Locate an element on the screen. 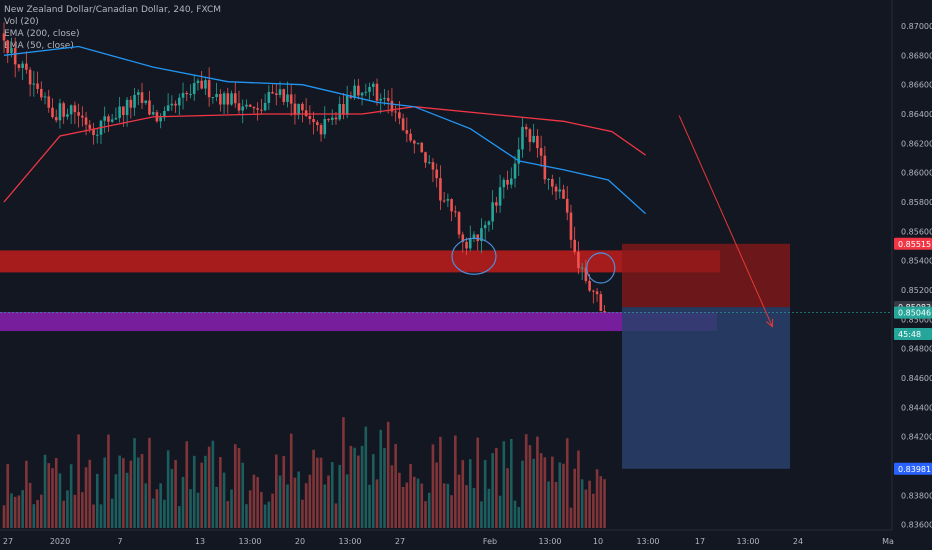 This screenshot has width=932, height=550. stop-loss-zone is located at coordinates (706, 275).